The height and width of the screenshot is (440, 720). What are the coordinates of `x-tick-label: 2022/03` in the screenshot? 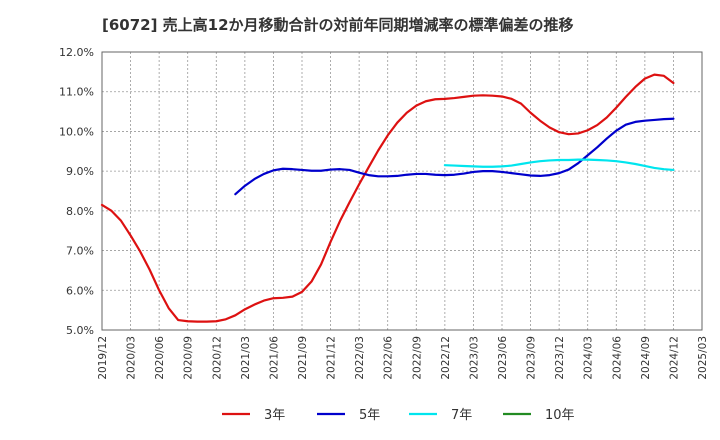 It's located at (360, 358).